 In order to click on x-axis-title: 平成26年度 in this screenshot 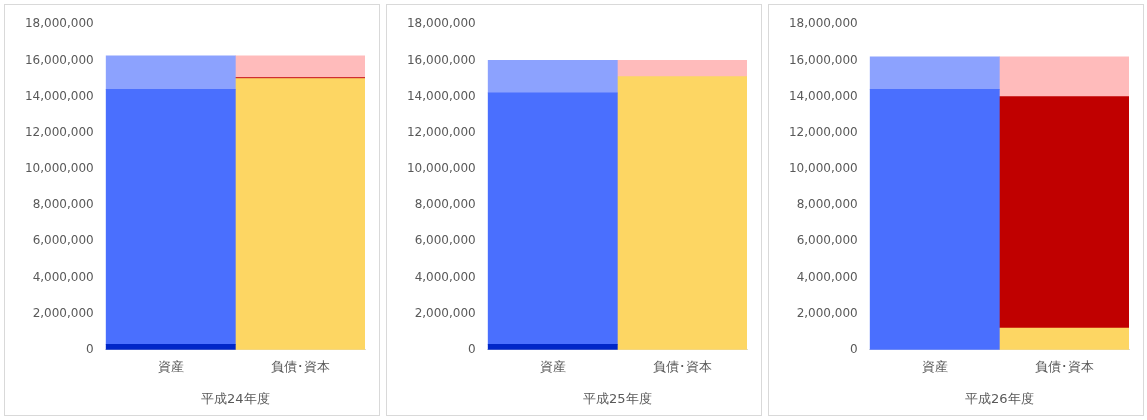, I will do `click(999, 398)`.